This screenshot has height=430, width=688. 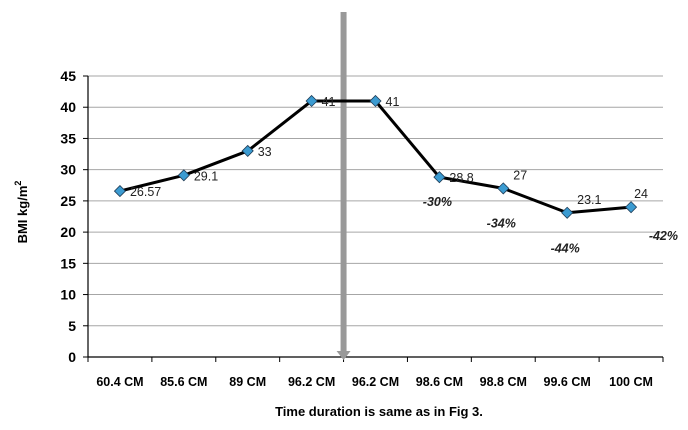 What do you see at coordinates (68, 76) in the screenshot?
I see `y-tick-label: 45` at bounding box center [68, 76].